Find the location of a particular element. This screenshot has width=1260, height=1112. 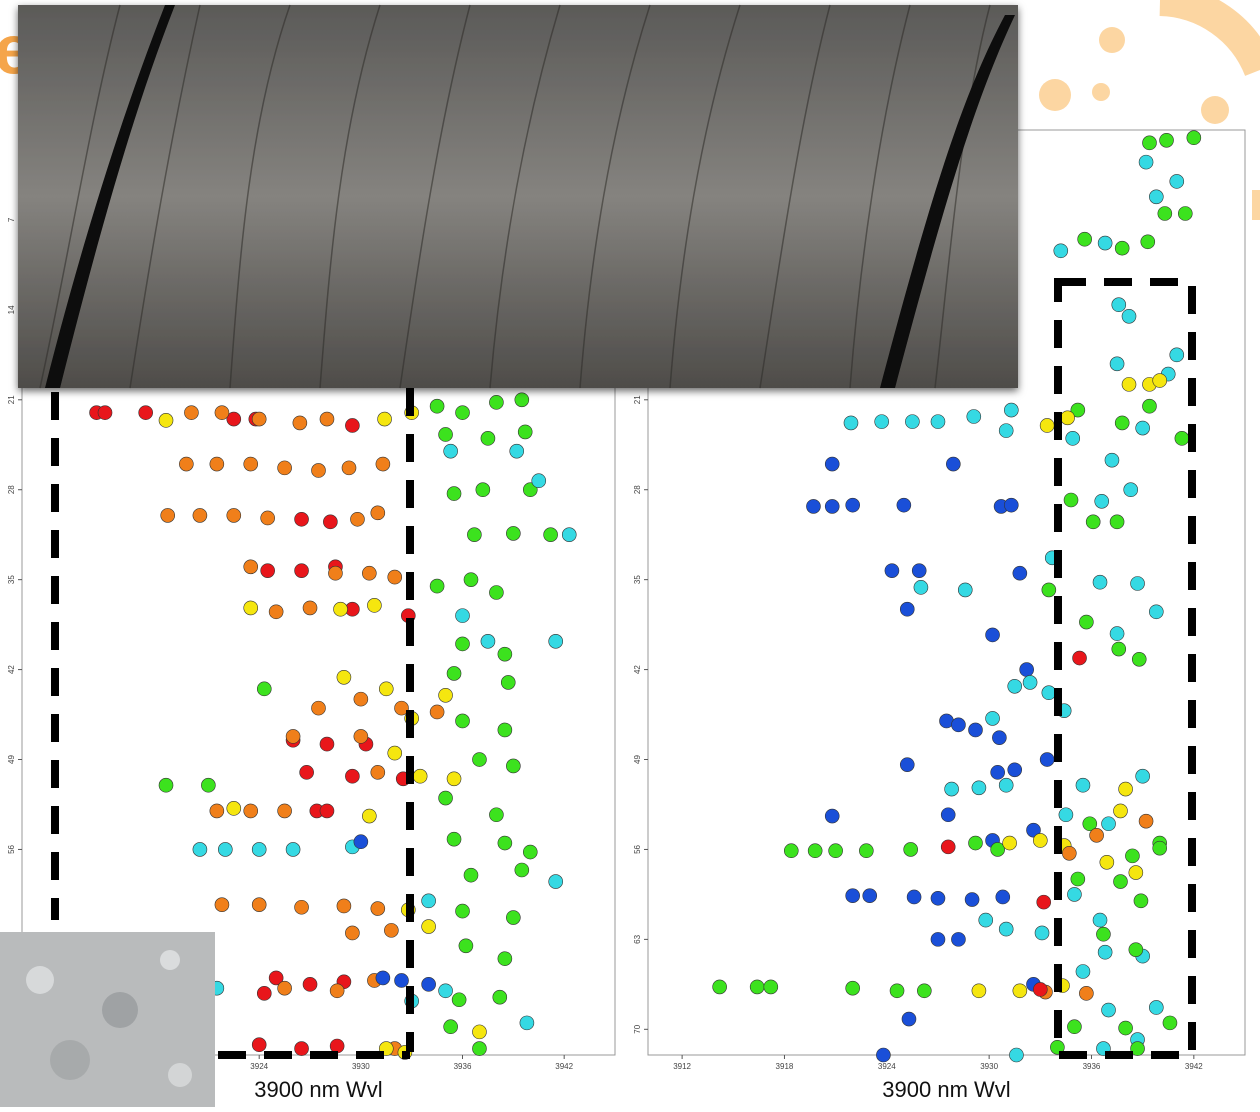

y-tick-label: 35 is located at coordinates (11, 579).